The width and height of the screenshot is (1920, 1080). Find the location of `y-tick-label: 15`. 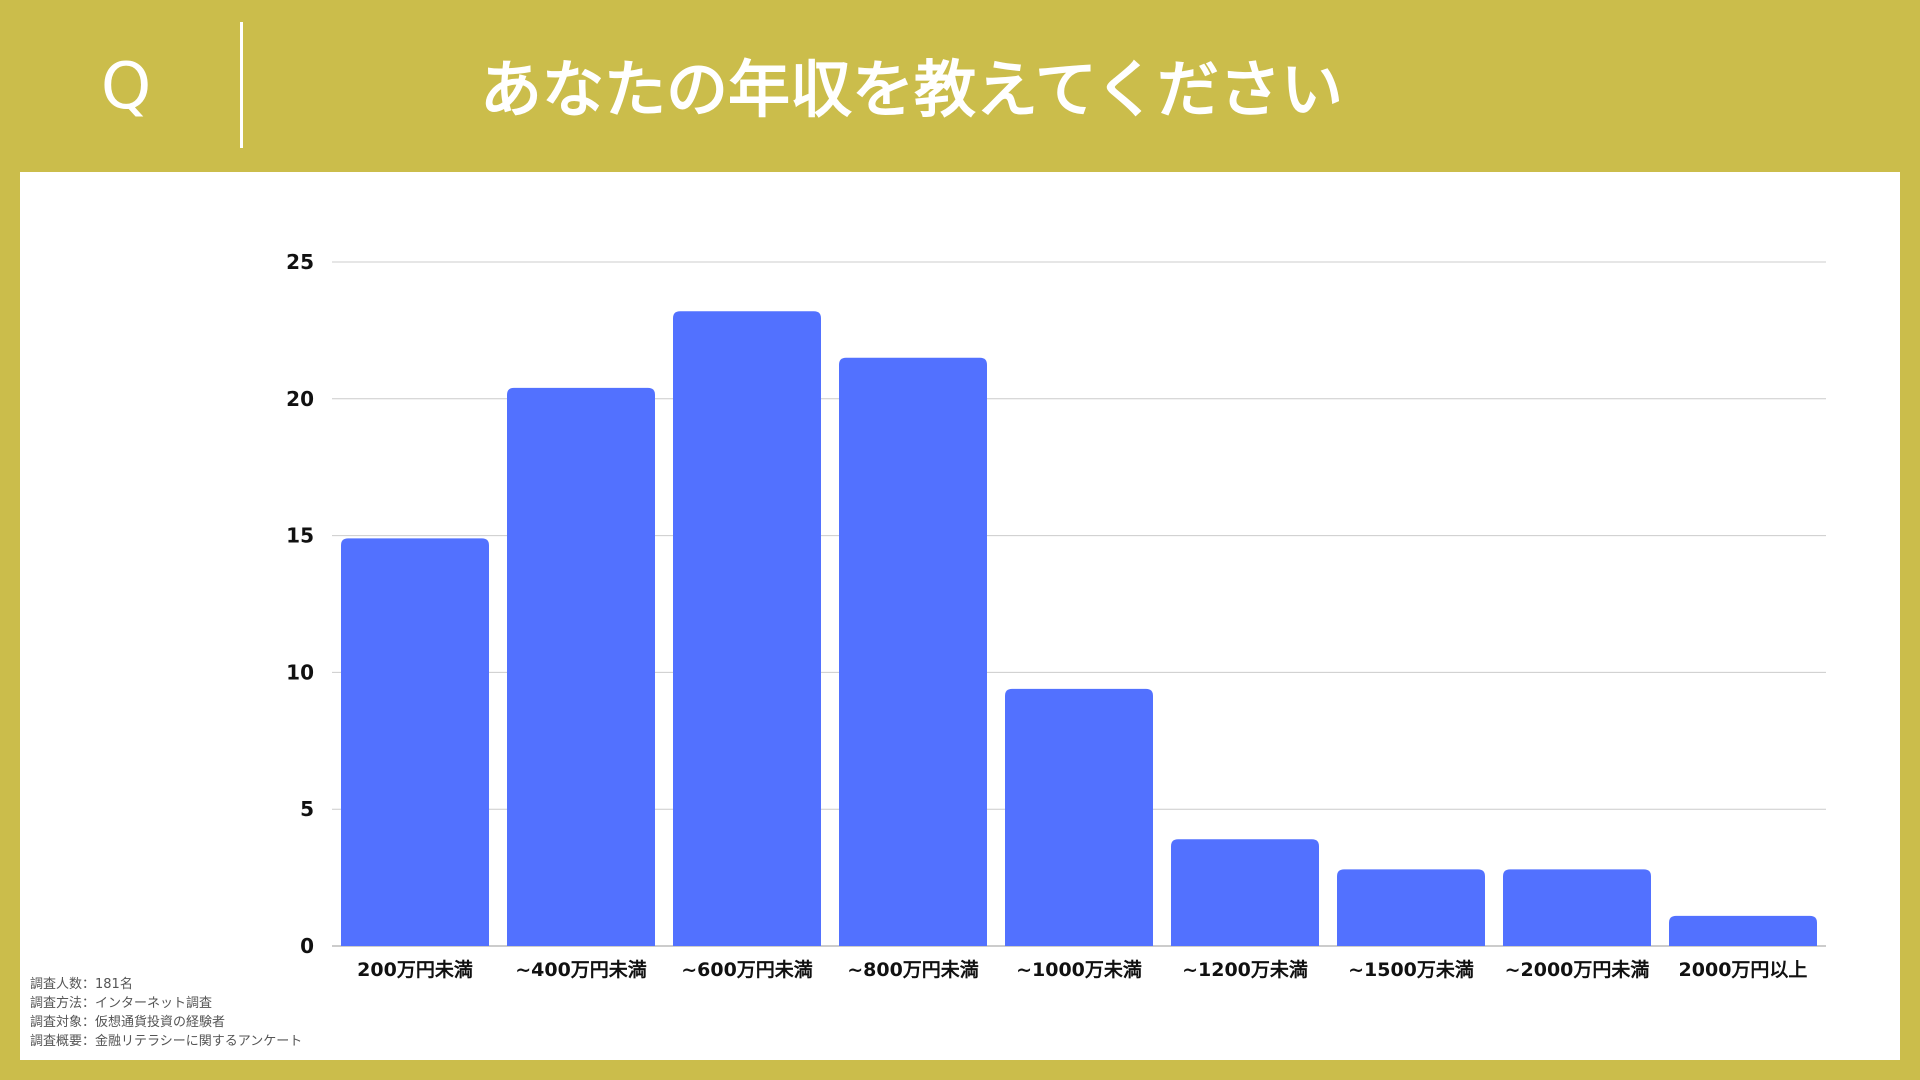

y-tick-label: 15 is located at coordinates (300, 536).